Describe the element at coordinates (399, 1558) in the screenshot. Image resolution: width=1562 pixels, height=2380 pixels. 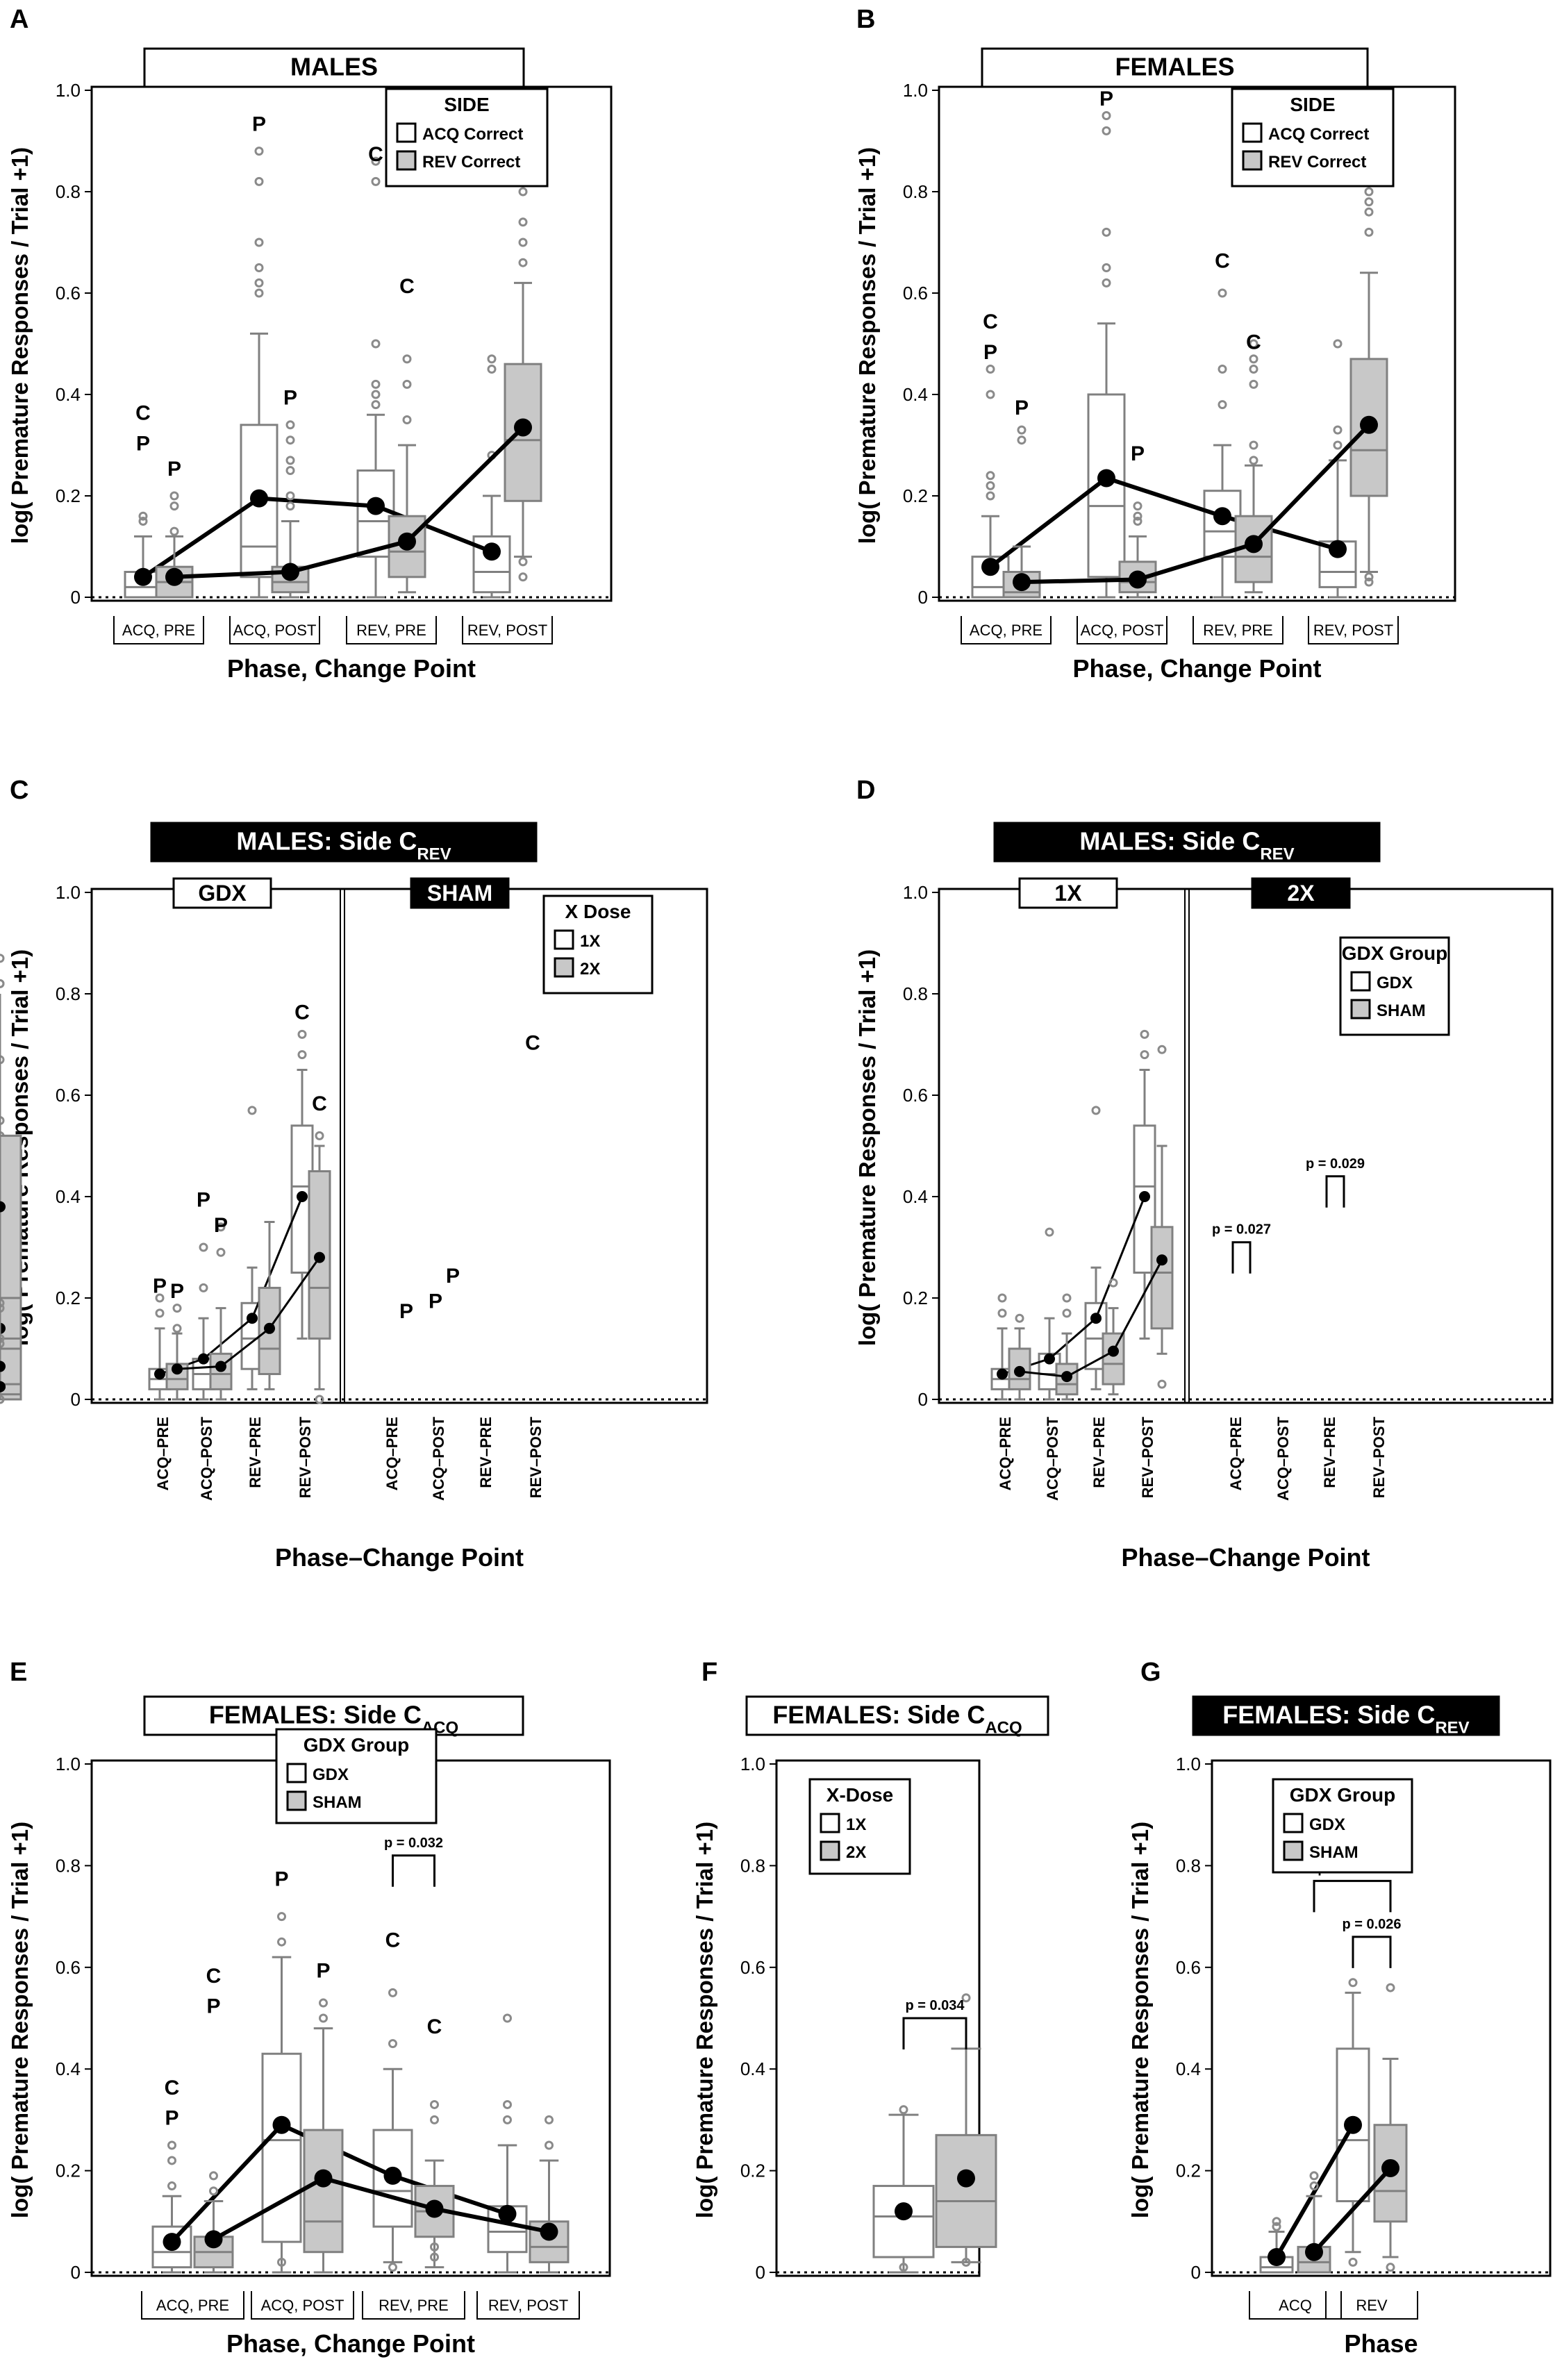
I see `x-axis-label: Phase–Change Point` at that location.